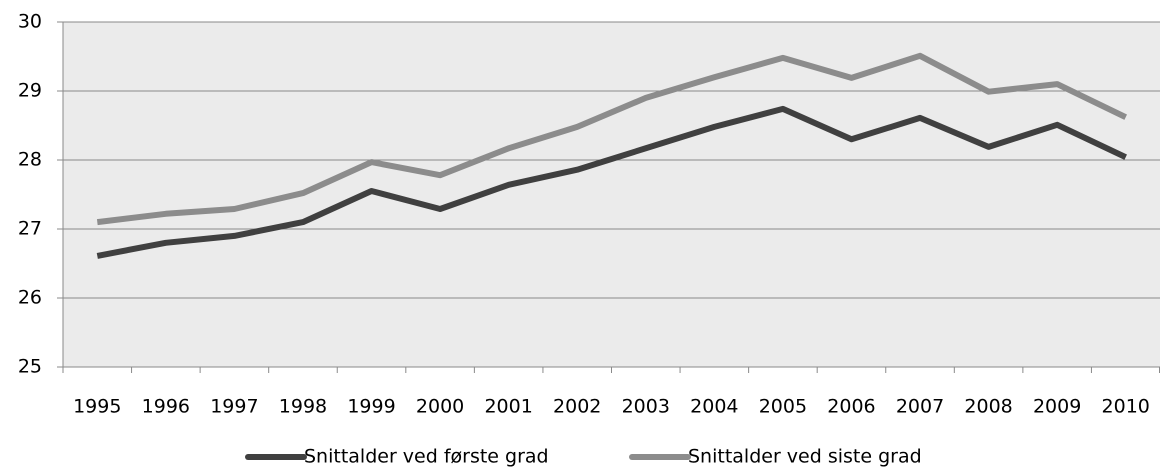 This screenshot has width=1160, height=470. I want to click on x-tick-label: 2000, so click(440, 407).